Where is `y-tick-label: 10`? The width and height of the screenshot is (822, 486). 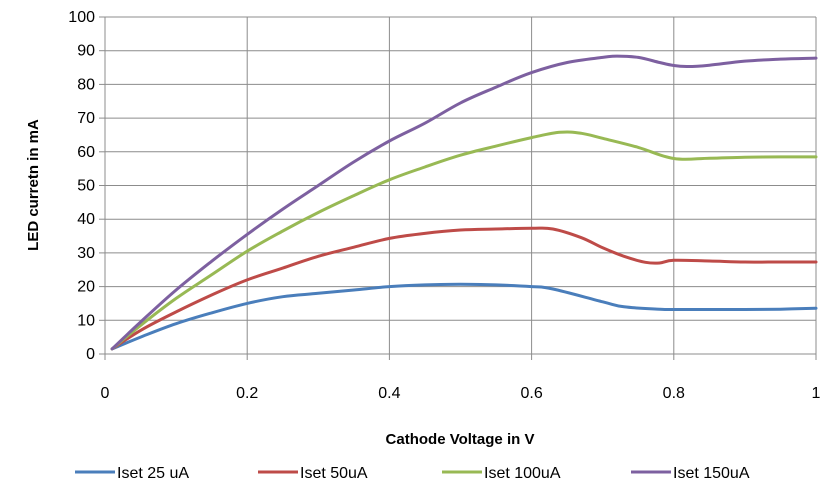
y-tick-label: 10 is located at coordinates (86, 320).